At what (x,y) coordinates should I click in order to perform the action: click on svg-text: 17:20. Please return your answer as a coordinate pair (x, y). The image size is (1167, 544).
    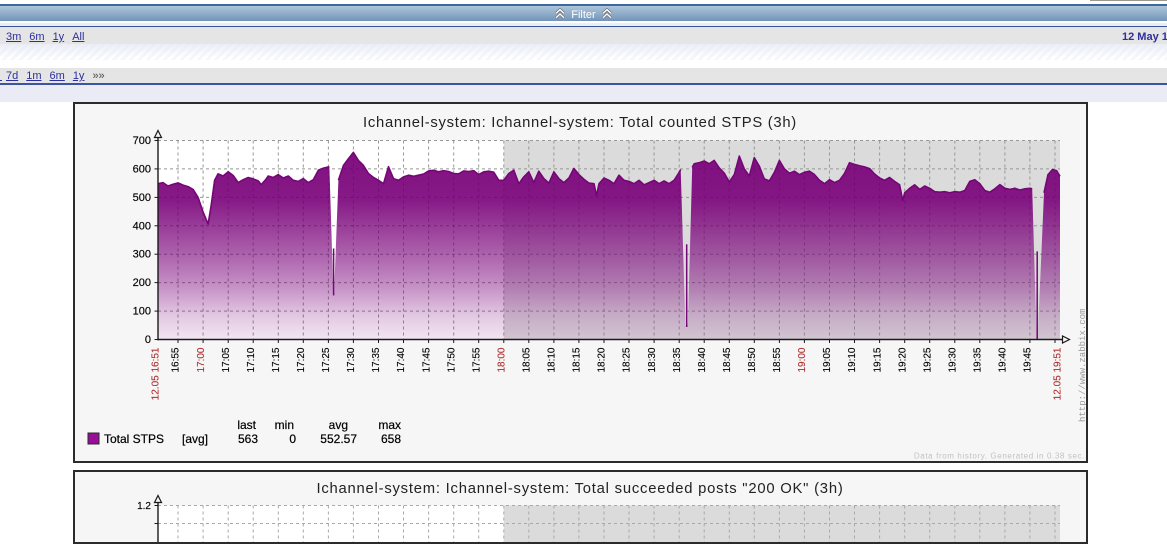
    Looking at the image, I should click on (301, 359).